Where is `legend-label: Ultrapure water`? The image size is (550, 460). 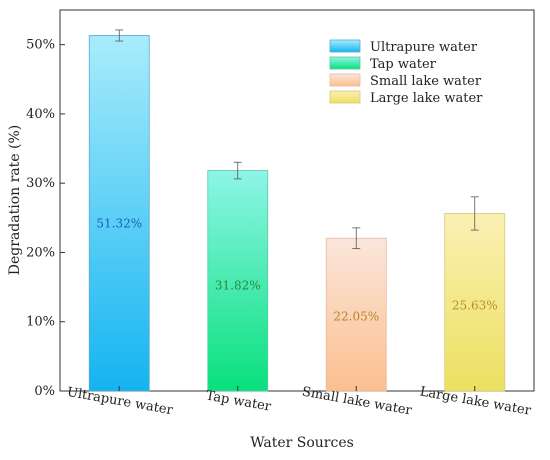 legend-label: Ultrapure water is located at coordinates (424, 47).